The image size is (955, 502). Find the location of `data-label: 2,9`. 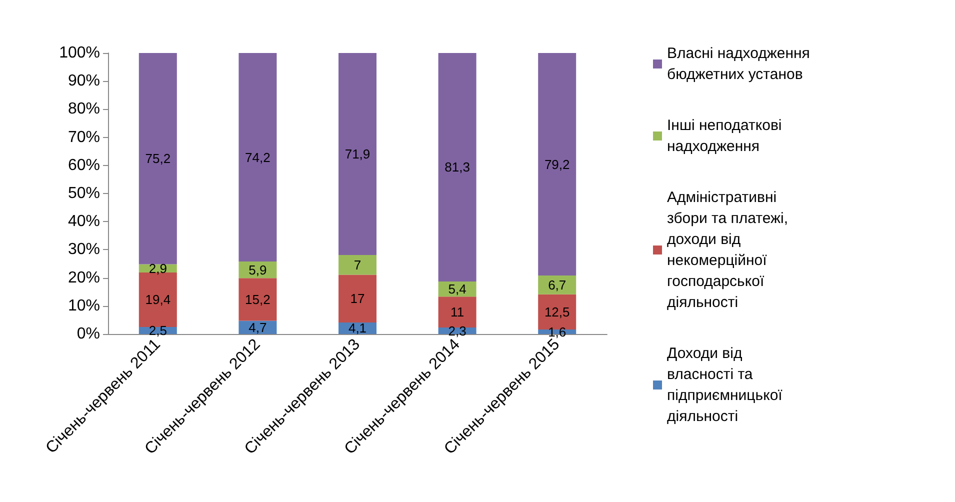

data-label: 2,9 is located at coordinates (157, 268).